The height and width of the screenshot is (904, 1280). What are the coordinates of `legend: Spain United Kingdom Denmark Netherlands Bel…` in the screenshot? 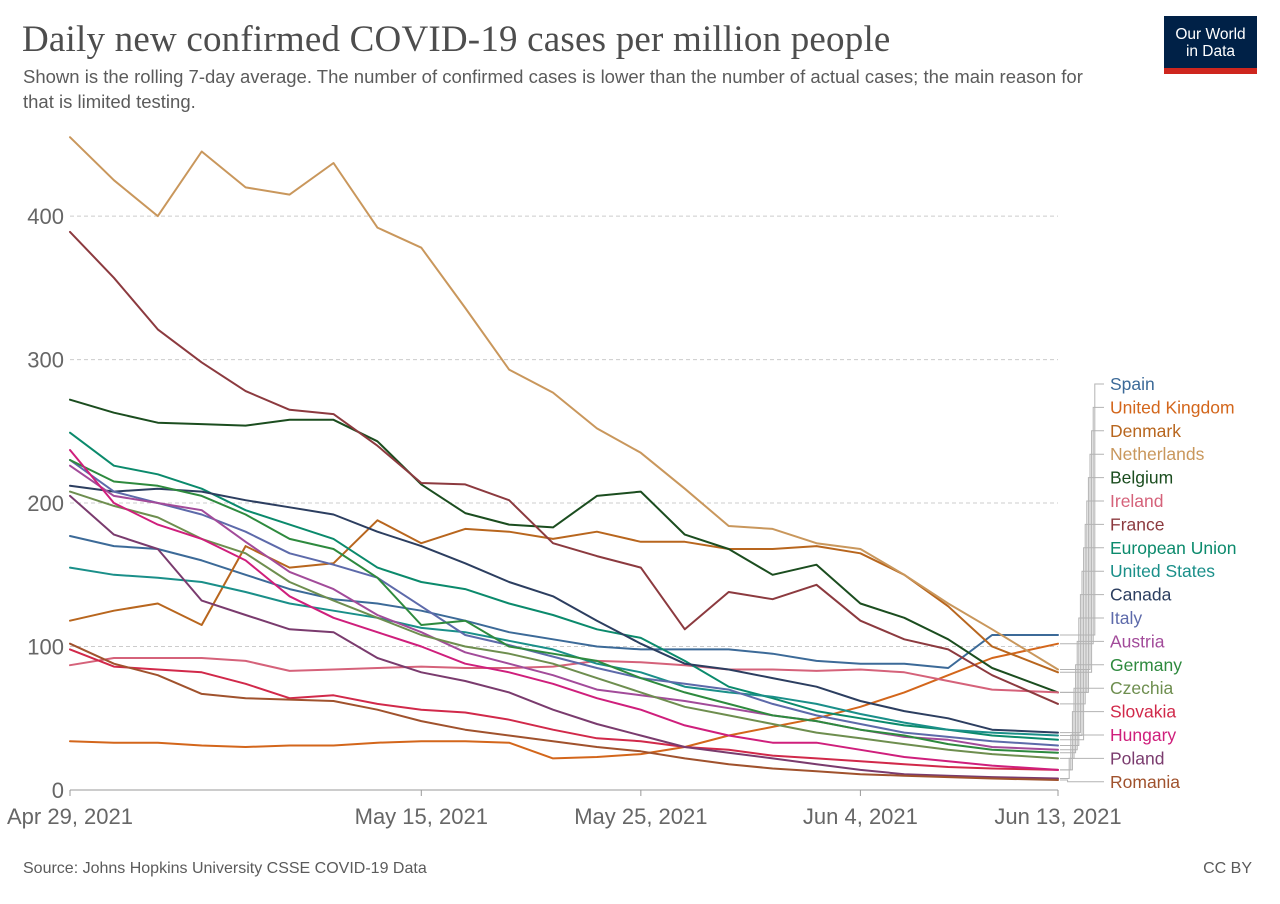 It's located at (1148, 583).